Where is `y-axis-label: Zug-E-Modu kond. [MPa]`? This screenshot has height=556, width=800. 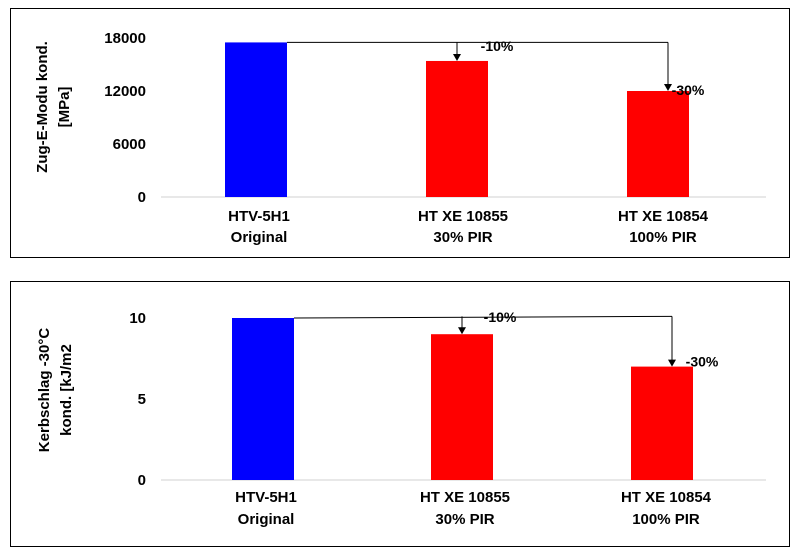 y-axis-label: Zug-E-Modu kond. [MPa] is located at coordinates (53, 107).